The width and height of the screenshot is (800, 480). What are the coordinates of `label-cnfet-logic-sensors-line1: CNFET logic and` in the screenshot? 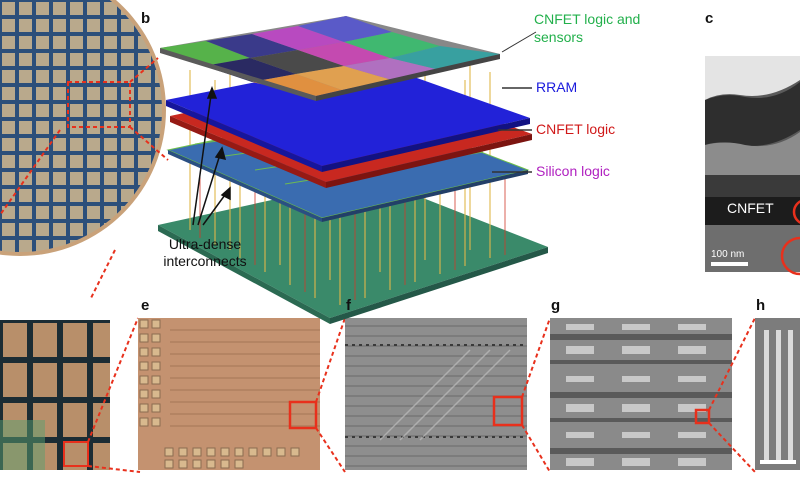 It's located at (587, 19).